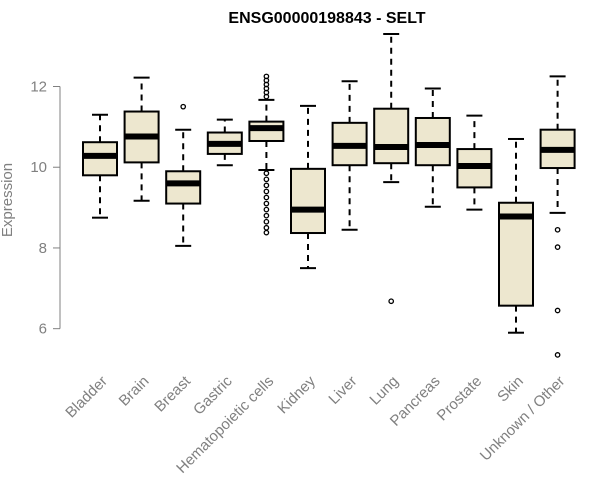 The image size is (600, 500). What do you see at coordinates (86, 397) in the screenshot?
I see `x-tick-label: Bladder` at bounding box center [86, 397].